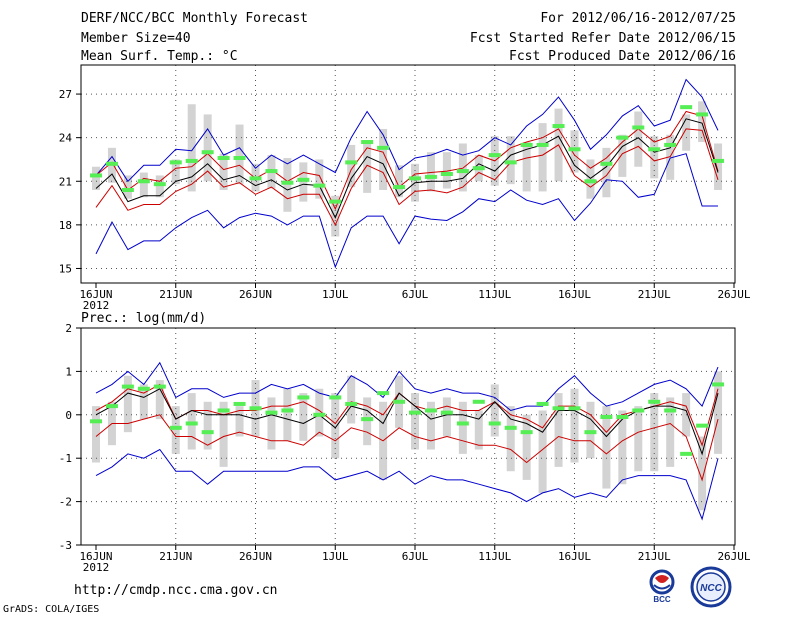 Image resolution: width=800 pixels, height=618 pixels. Describe the element at coordinates (65, 181) in the screenshot. I see `y-tick-label: 21` at that location.